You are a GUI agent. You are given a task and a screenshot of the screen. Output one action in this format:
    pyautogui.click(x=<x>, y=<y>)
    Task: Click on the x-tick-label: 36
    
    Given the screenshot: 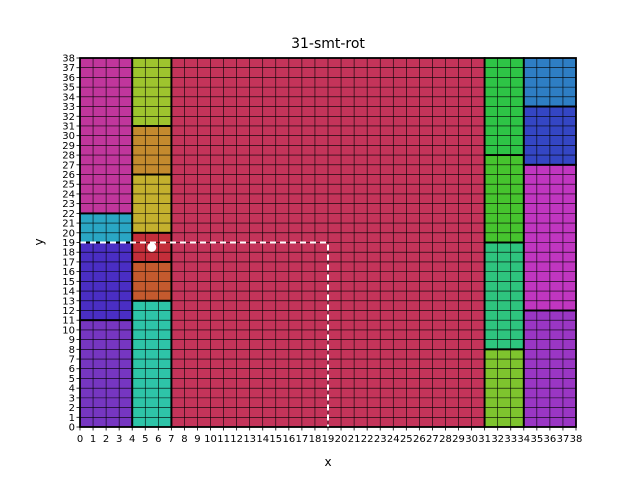 What is the action you would take?
    pyautogui.click(x=550, y=439)
    